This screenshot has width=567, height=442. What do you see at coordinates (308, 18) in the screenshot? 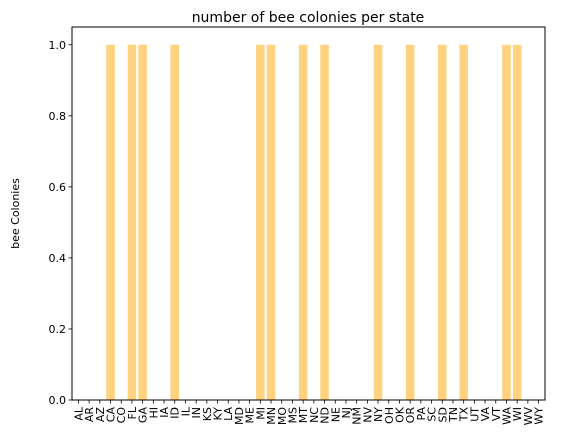
I see `chart-title: number of bee colonies per state` at bounding box center [308, 18].